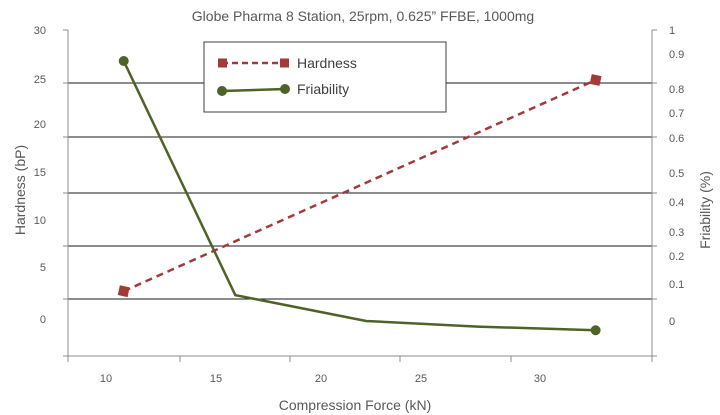 Image resolution: width=720 pixels, height=415 pixels. I want to click on x-tick-label: 25, so click(421, 379).